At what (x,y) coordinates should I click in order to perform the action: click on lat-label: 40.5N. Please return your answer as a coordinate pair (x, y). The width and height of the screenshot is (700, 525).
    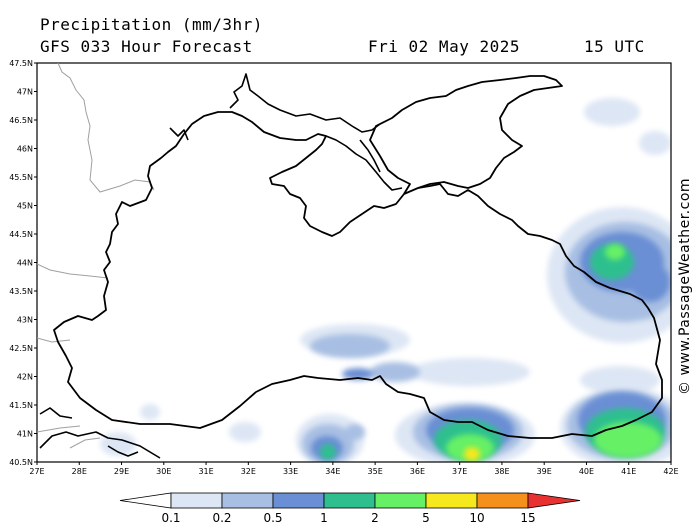
    Looking at the image, I should click on (21, 462).